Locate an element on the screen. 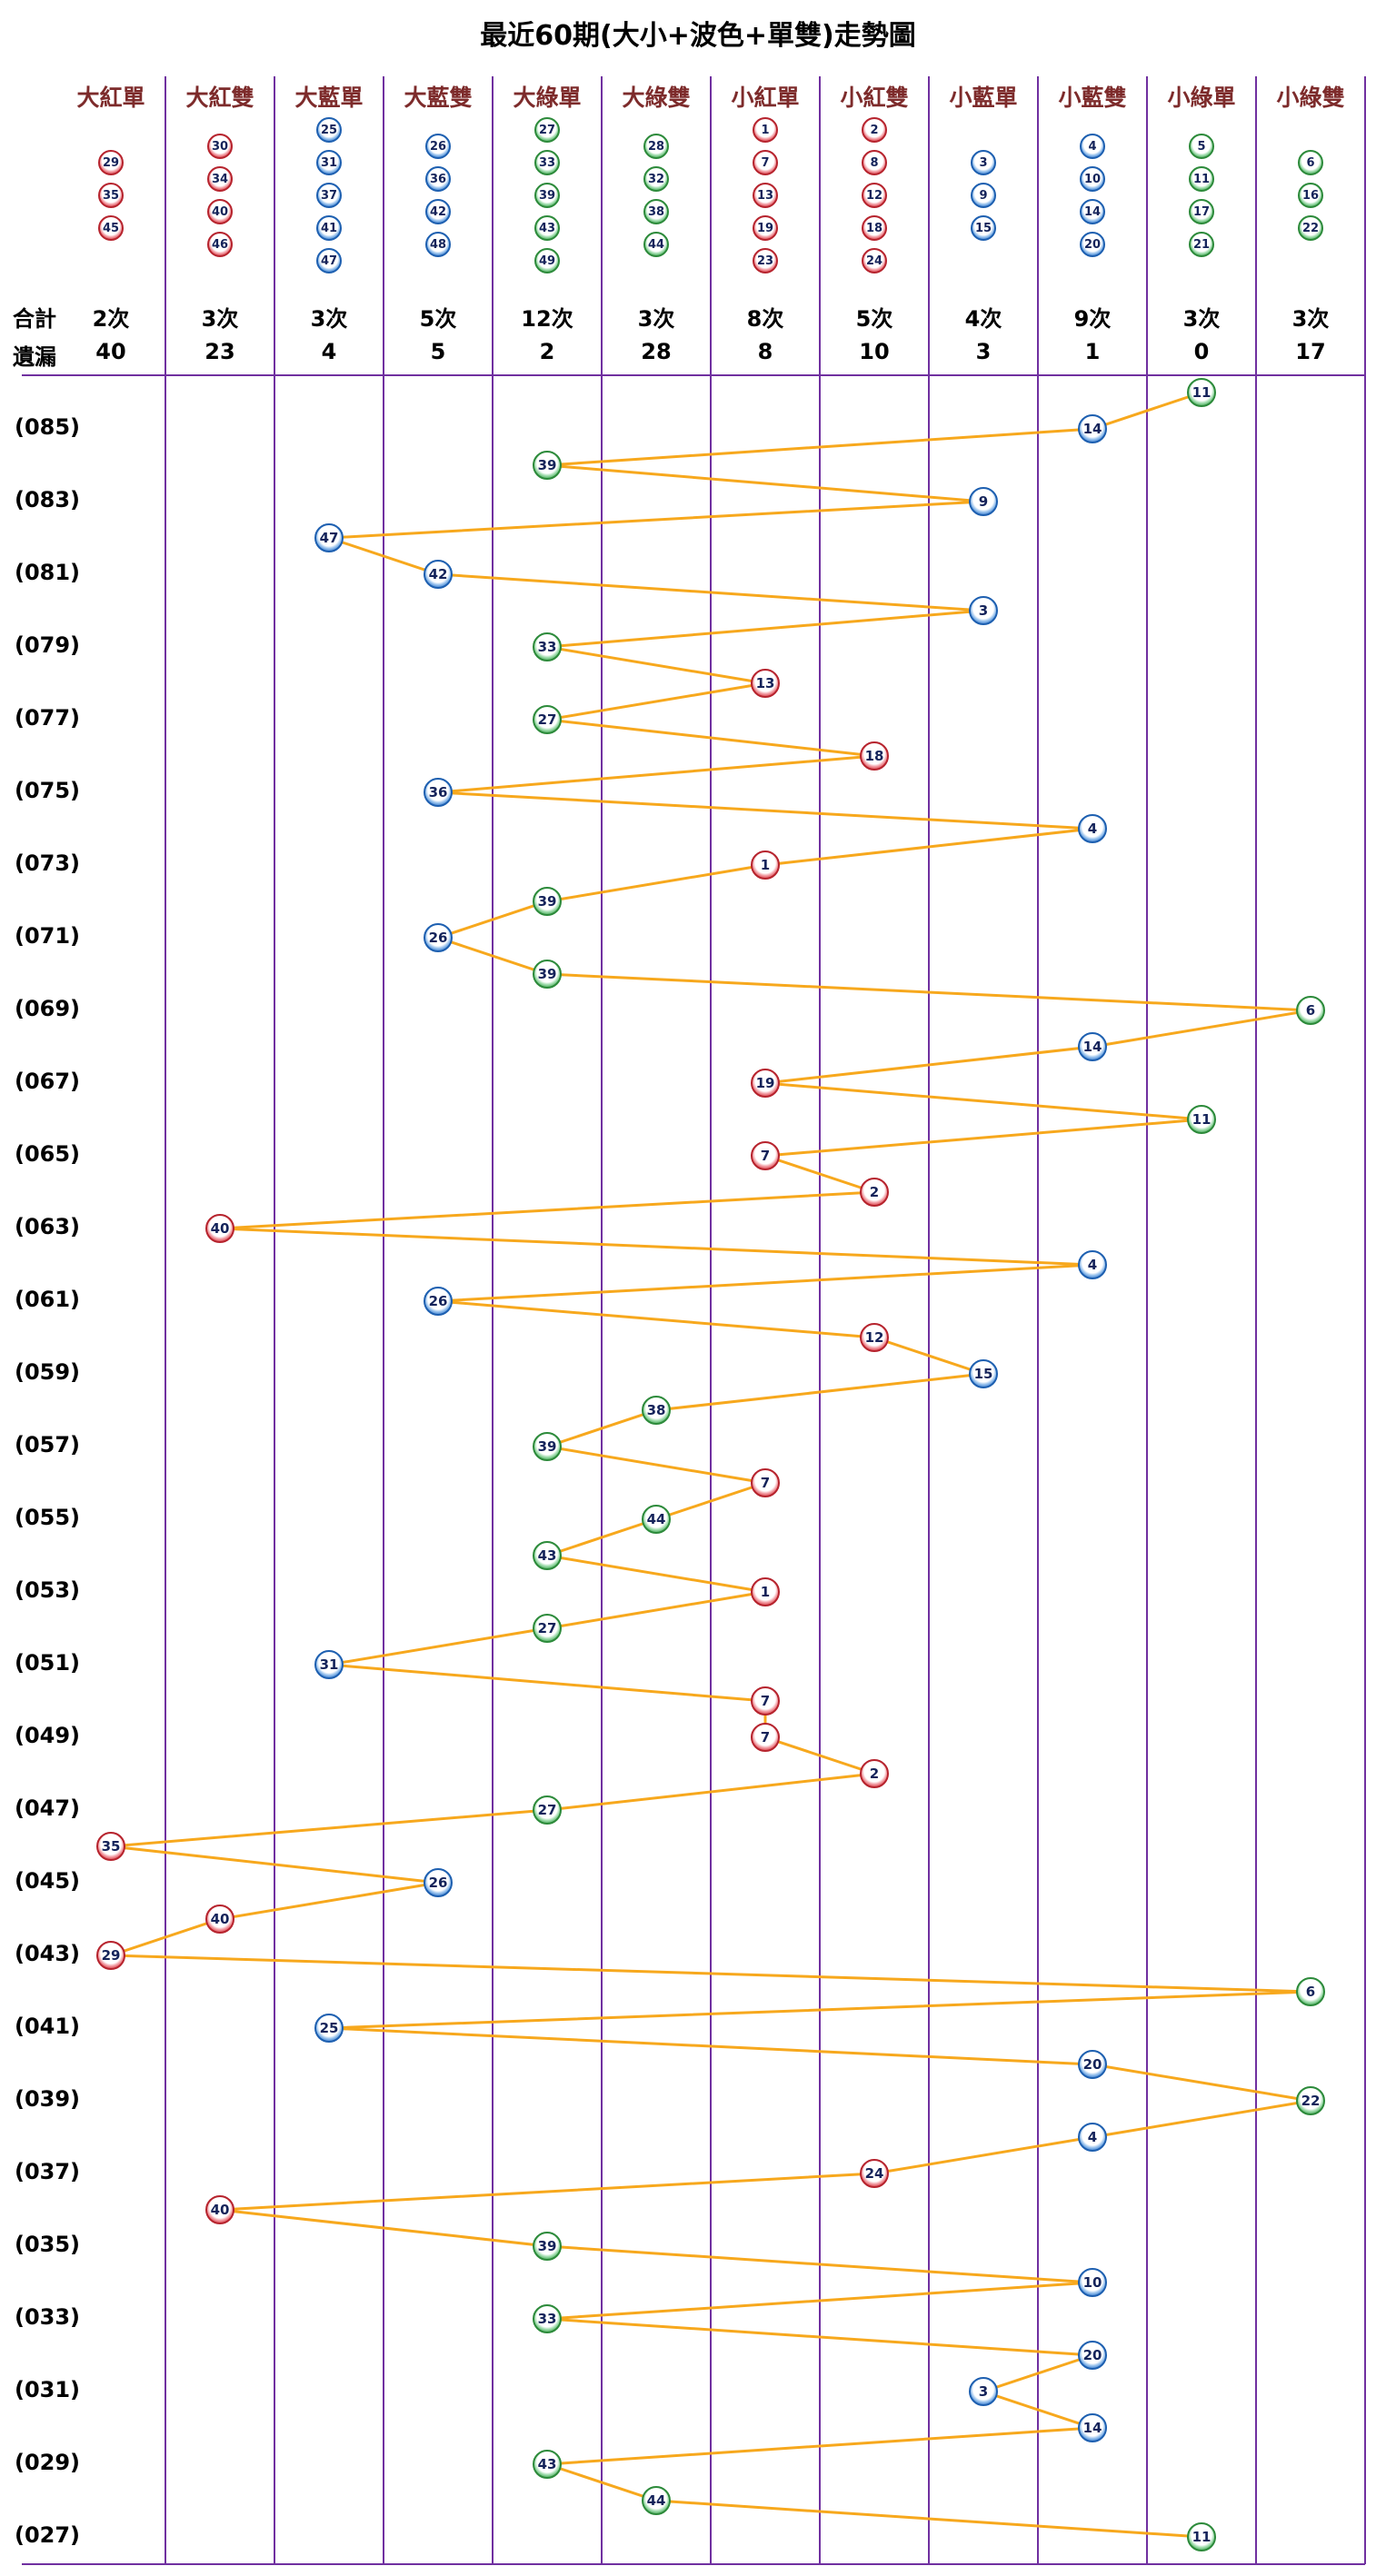 This screenshot has height=2576, width=1396. category-ball: 17 is located at coordinates (1201, 212).